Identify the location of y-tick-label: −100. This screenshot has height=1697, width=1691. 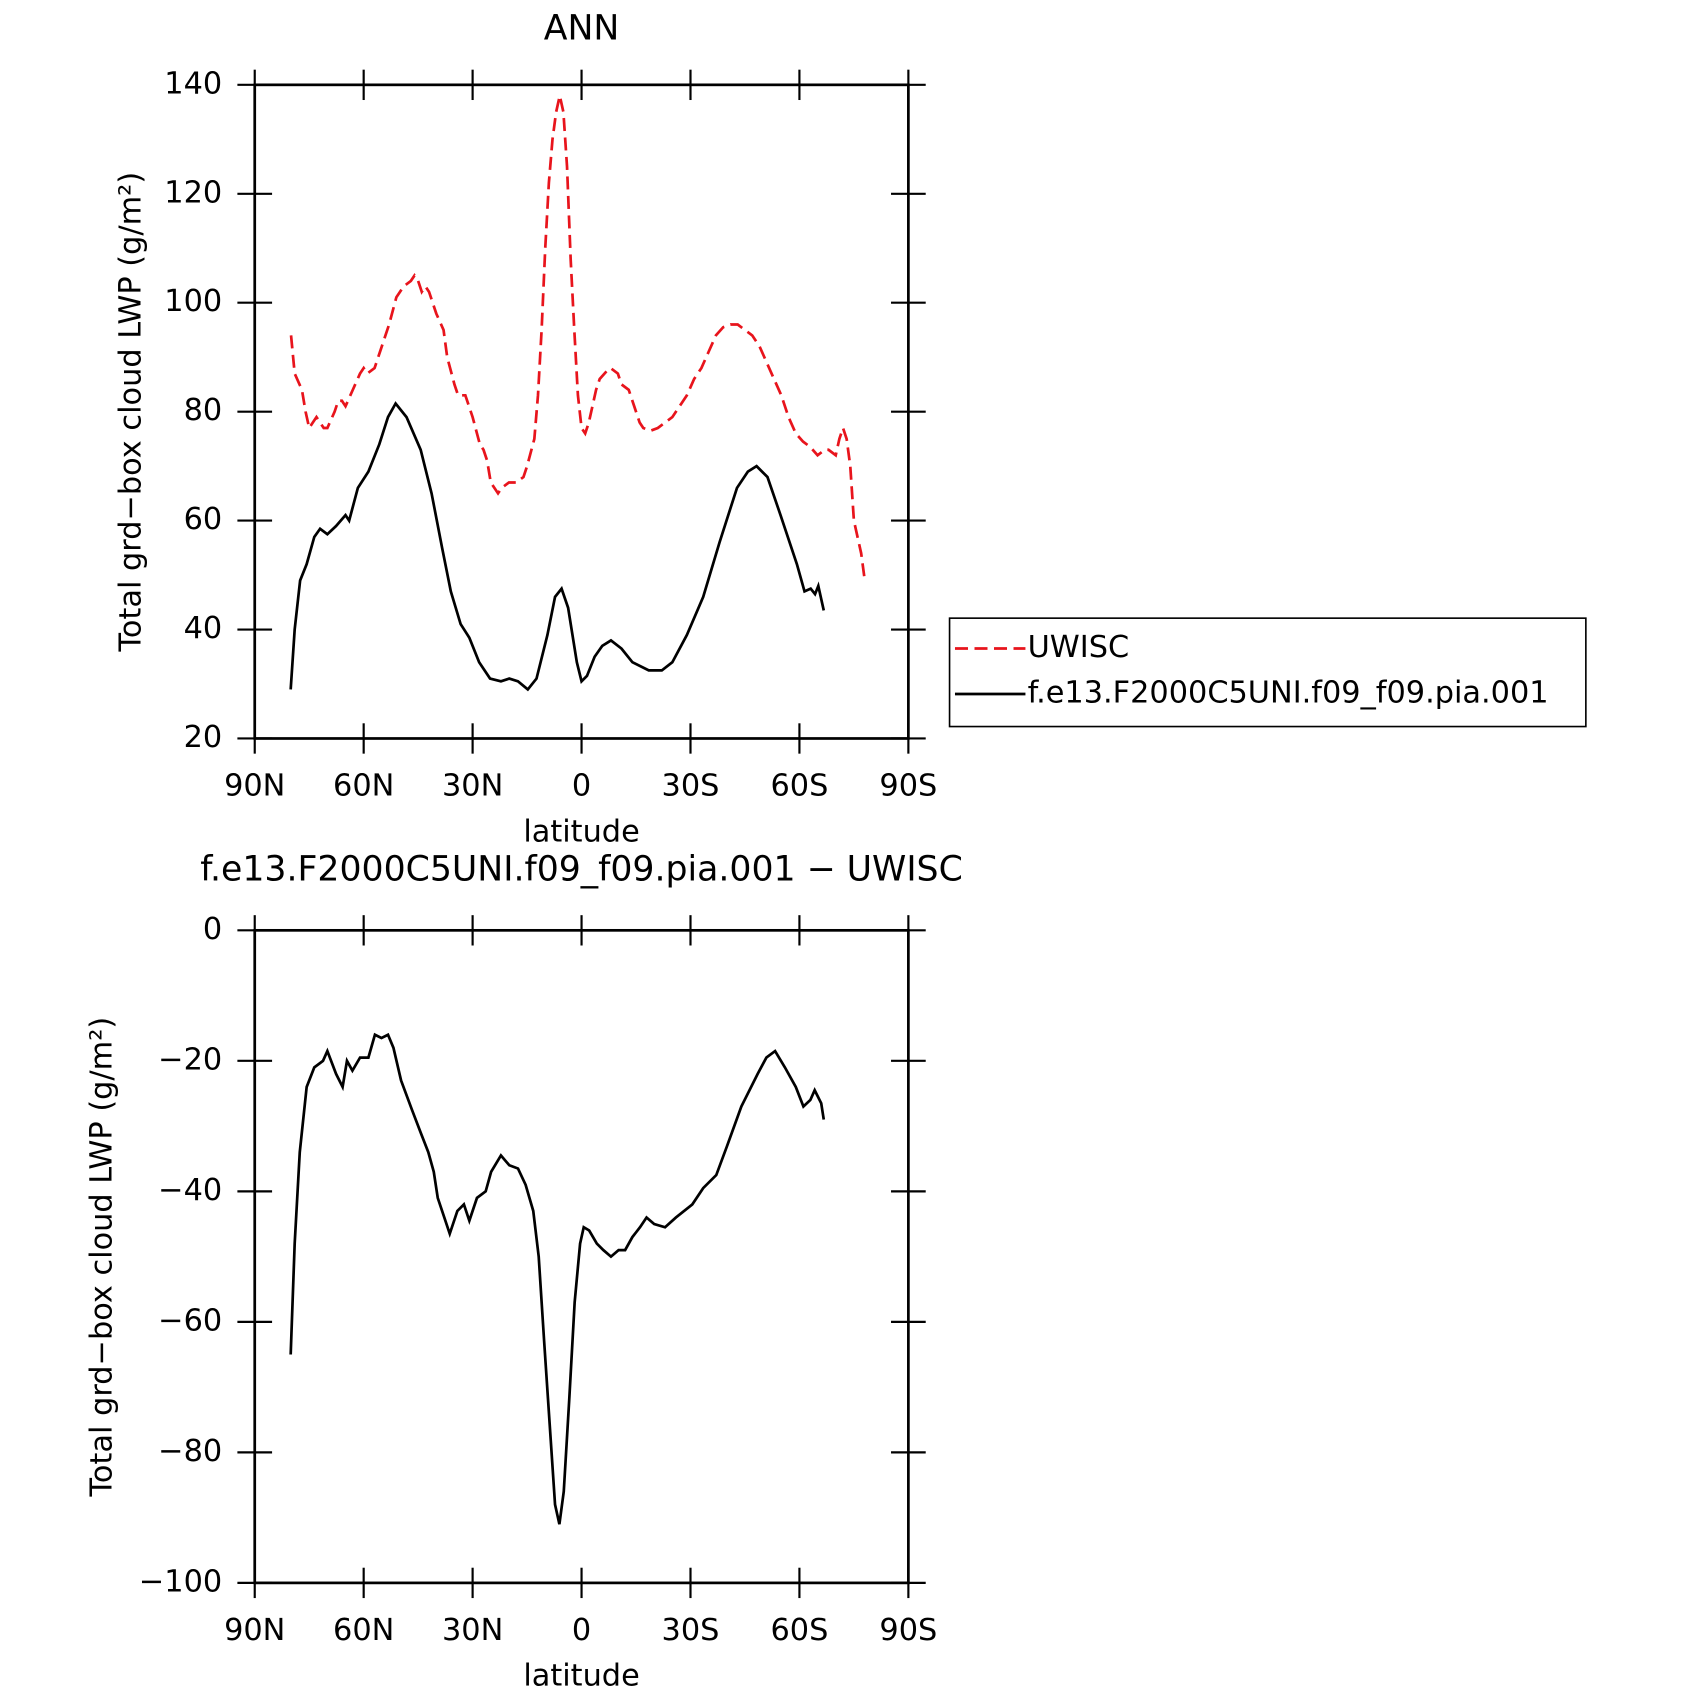
(180, 1581).